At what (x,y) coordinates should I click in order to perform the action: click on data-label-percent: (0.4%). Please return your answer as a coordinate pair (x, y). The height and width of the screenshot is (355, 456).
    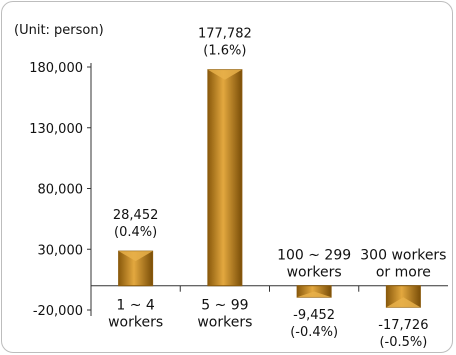
    Looking at the image, I should click on (135, 232).